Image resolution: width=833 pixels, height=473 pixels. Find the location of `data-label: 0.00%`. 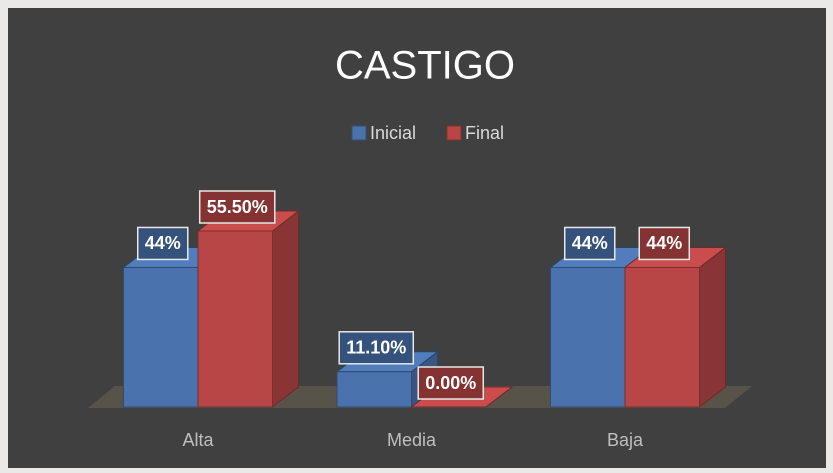

data-label: 0.00% is located at coordinates (450, 383).